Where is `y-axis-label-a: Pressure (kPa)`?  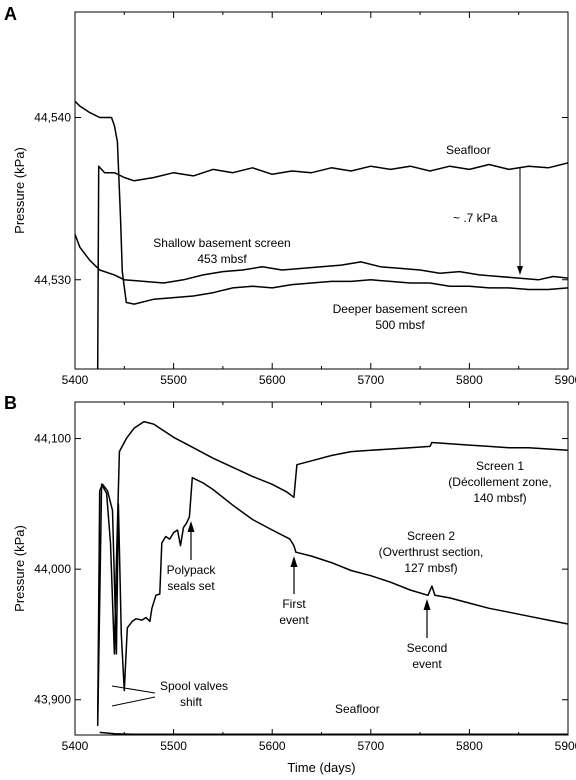
y-axis-label-a: Pressure (kPa) is located at coordinates (19, 190).